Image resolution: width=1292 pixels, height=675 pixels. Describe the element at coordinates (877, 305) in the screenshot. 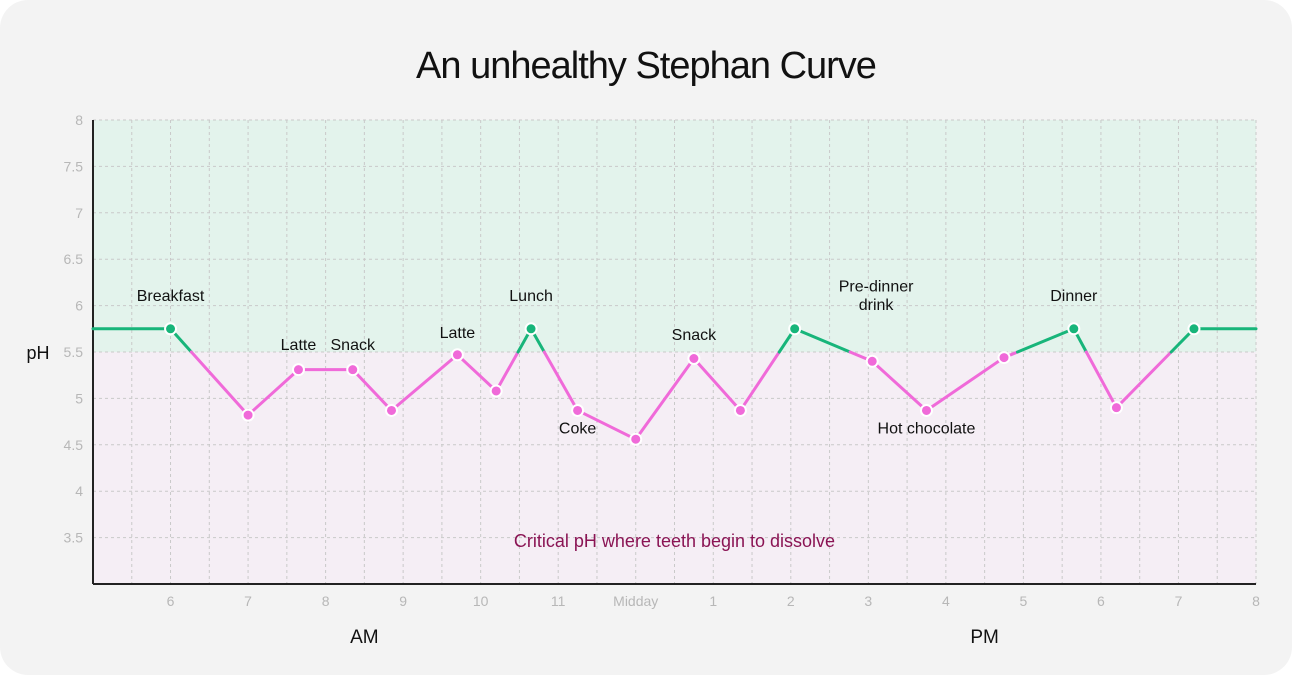

I see `annotation-predinner-2: drink` at that location.